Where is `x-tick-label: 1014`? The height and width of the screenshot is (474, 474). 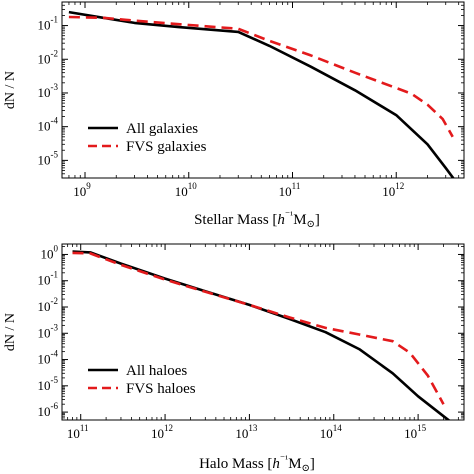
x-tick-label: 1014 is located at coordinates (331, 432).